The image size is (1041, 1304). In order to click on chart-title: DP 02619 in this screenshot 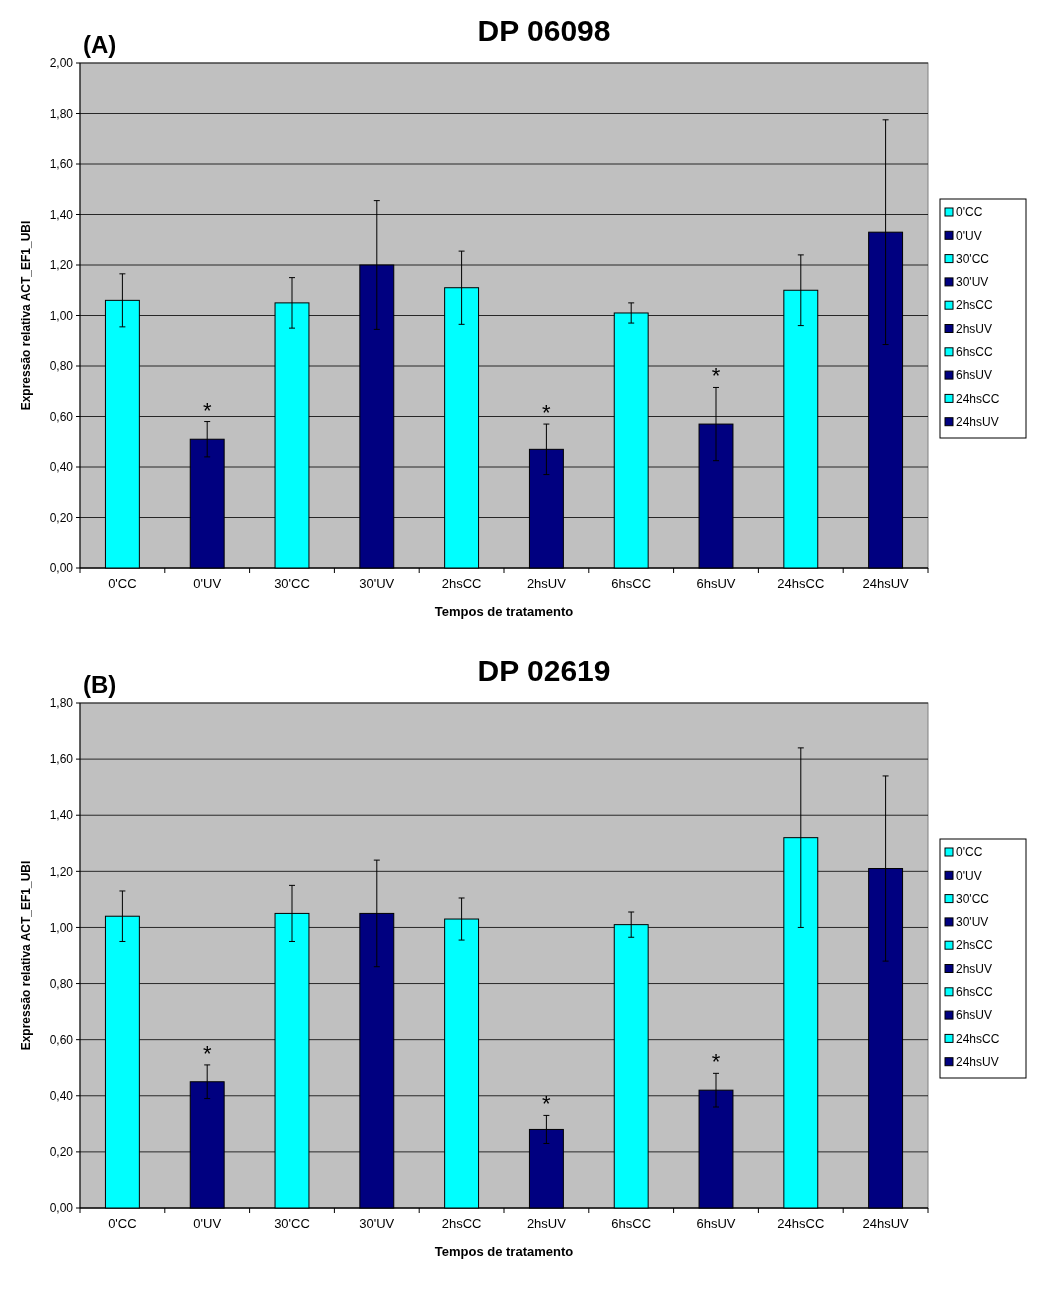, I will do `click(544, 670)`.